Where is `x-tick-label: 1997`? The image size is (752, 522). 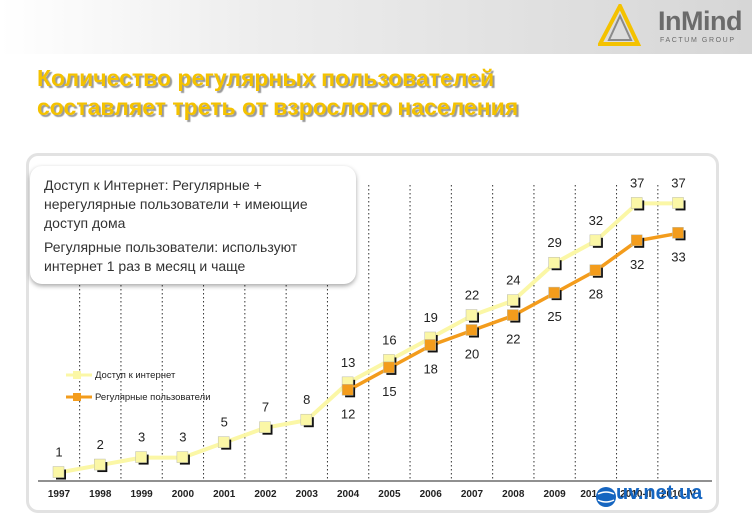 x-tick-label: 1997 is located at coordinates (59, 494).